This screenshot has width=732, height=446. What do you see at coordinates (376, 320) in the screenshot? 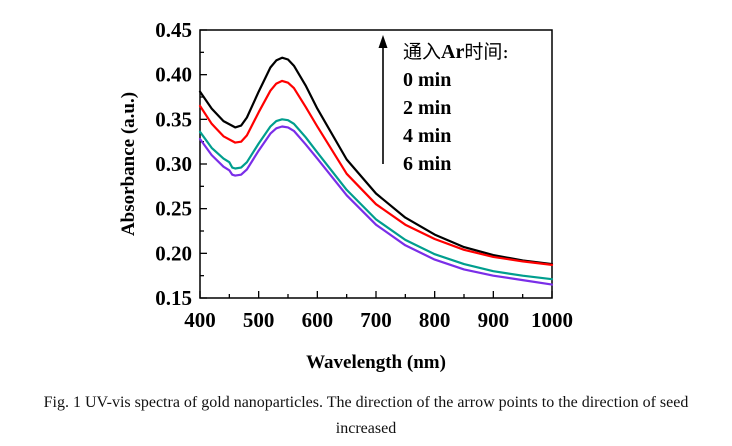
I see `x-tick-label: 700` at bounding box center [376, 320].